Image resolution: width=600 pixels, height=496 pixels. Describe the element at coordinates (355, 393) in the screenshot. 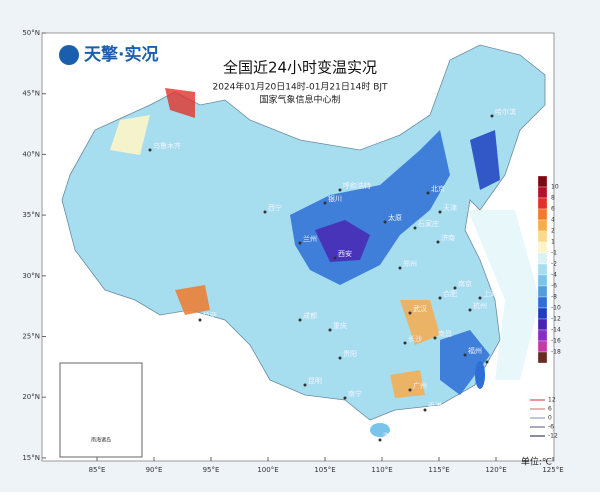

I see `city-label: 南宁` at that location.